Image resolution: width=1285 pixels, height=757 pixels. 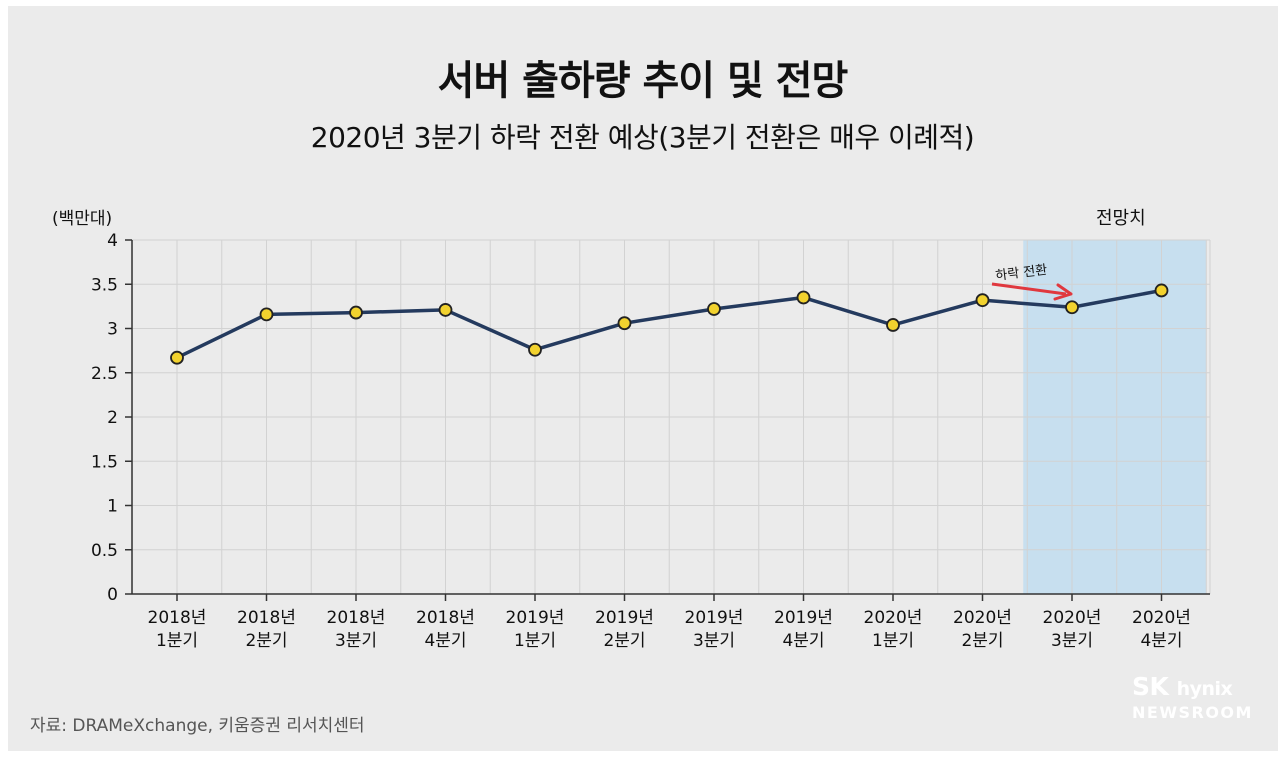 What do you see at coordinates (104, 551) in the screenshot?
I see `y-tick-label: 0.5` at bounding box center [104, 551].